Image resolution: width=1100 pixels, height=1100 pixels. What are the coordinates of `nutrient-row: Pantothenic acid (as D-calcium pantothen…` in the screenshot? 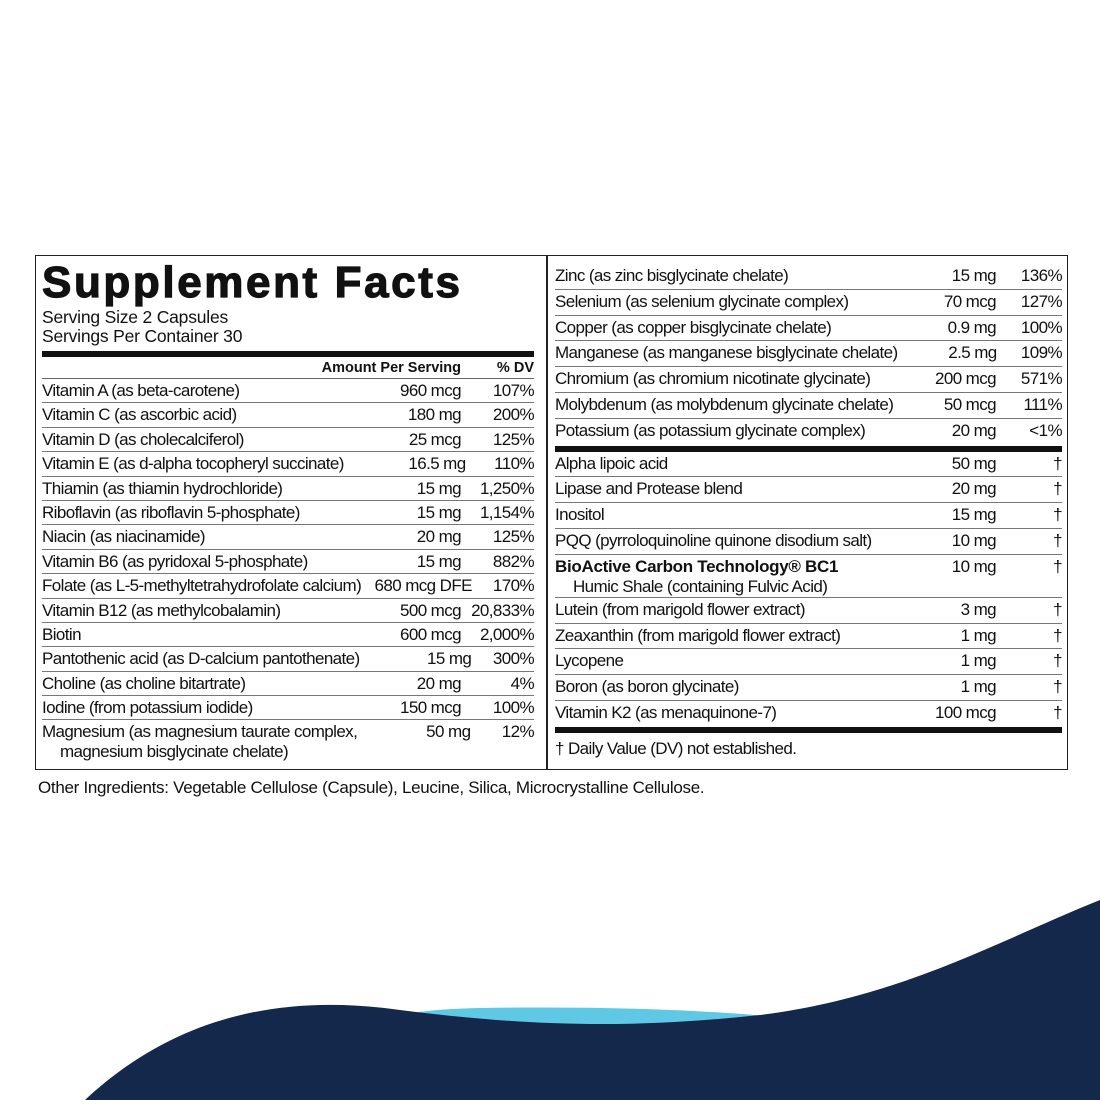 It's located at (288, 659).